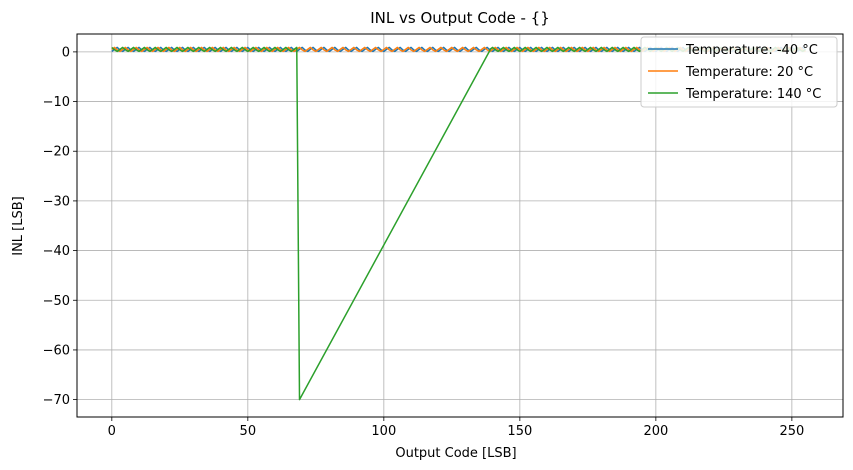 Image resolution: width=853 pixels, height=470 pixels. What do you see at coordinates (56, 152) in the screenshot?
I see `y-tick-label: −20` at bounding box center [56, 152].